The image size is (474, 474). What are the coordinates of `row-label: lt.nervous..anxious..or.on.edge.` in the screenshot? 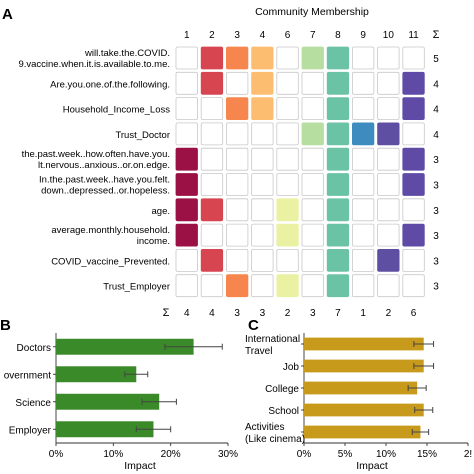 It's located at (104, 165).